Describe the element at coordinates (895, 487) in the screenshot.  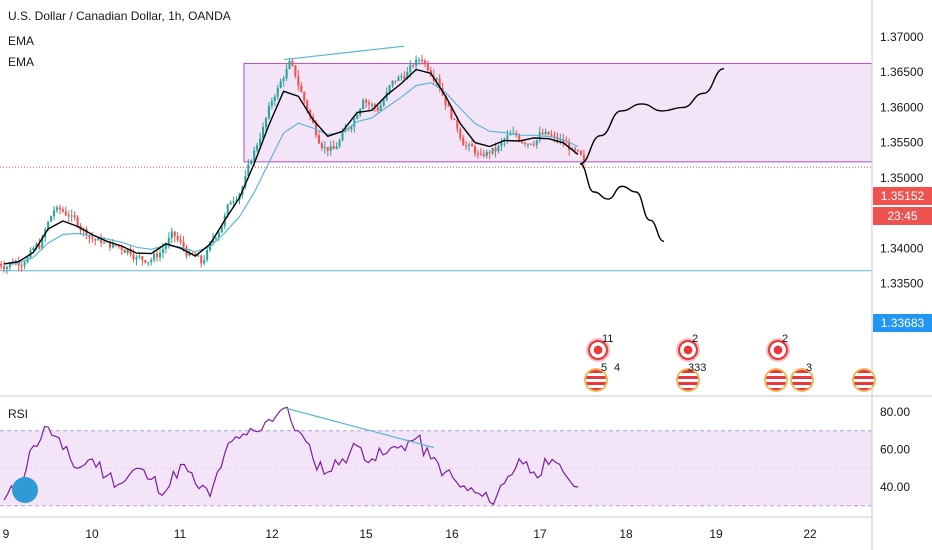
I see `rsi-tick-label: 40.00` at that location.